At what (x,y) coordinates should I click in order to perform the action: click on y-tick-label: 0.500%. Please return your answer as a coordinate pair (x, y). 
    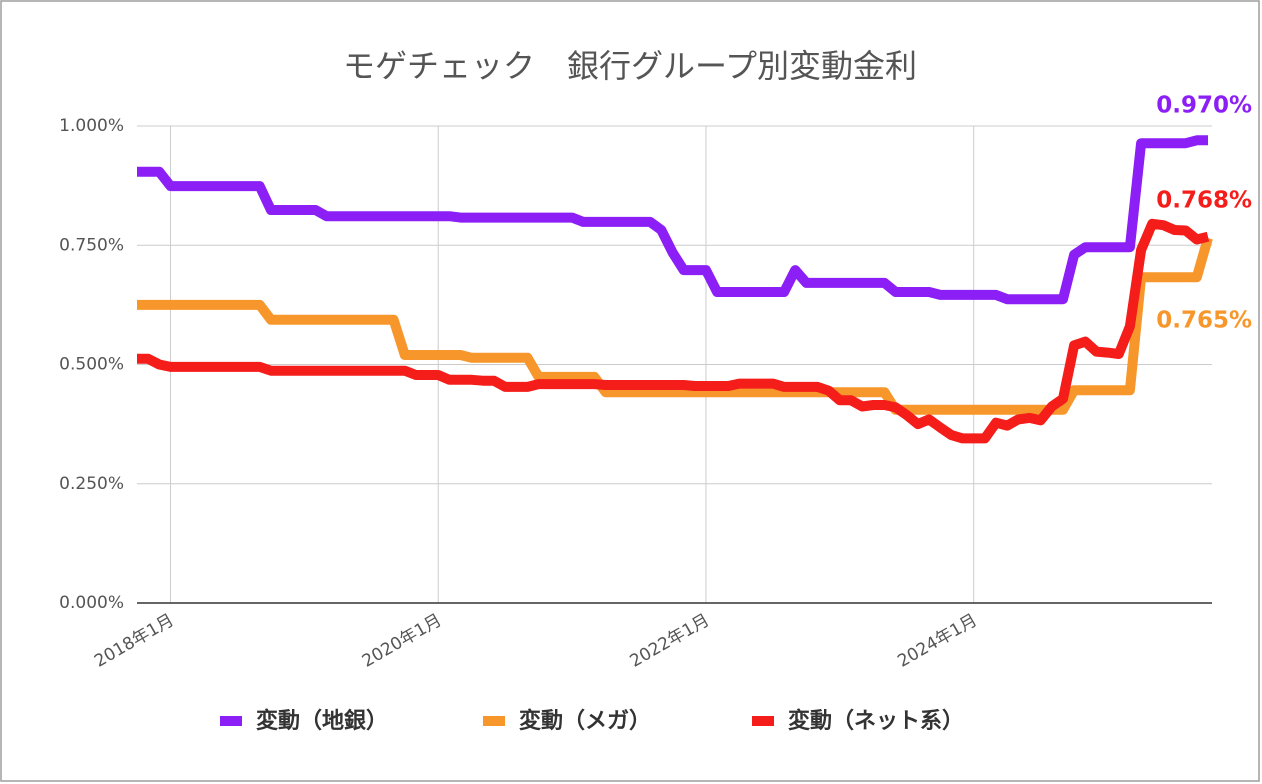
    Looking at the image, I should click on (91, 365).